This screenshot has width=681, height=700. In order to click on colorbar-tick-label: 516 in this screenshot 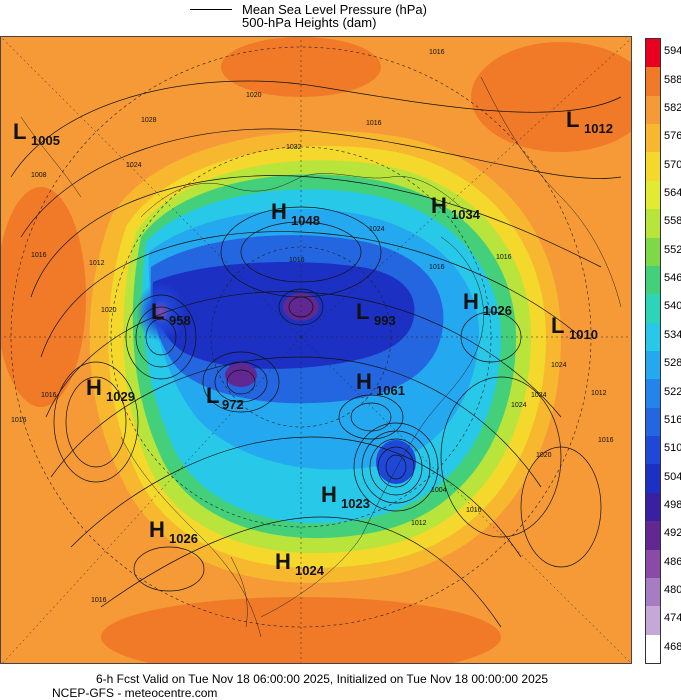, I will do `click(672, 419)`.